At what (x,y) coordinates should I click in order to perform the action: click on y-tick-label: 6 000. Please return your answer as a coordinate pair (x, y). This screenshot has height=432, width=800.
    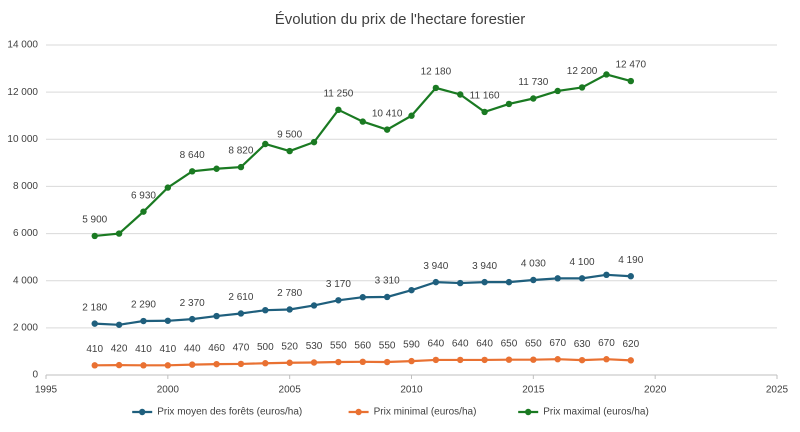
    Looking at the image, I should click on (25, 233).